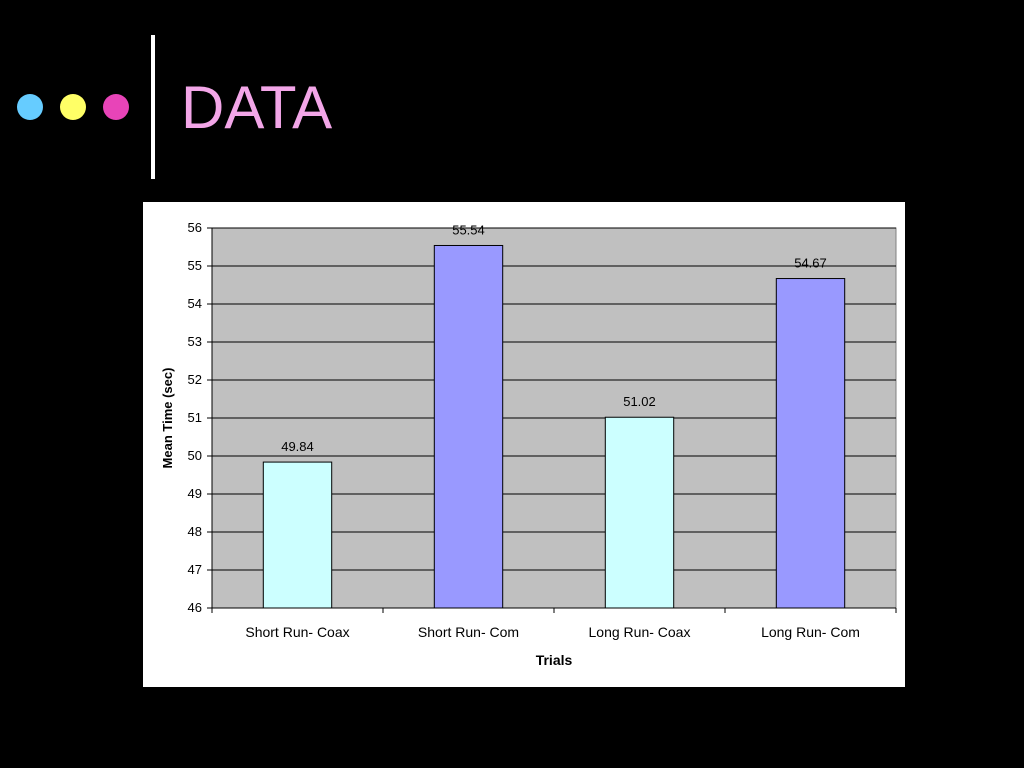 Image resolution: width=1024 pixels, height=768 pixels. What do you see at coordinates (195, 493) in the screenshot?
I see `y-tick-label: 49` at bounding box center [195, 493].